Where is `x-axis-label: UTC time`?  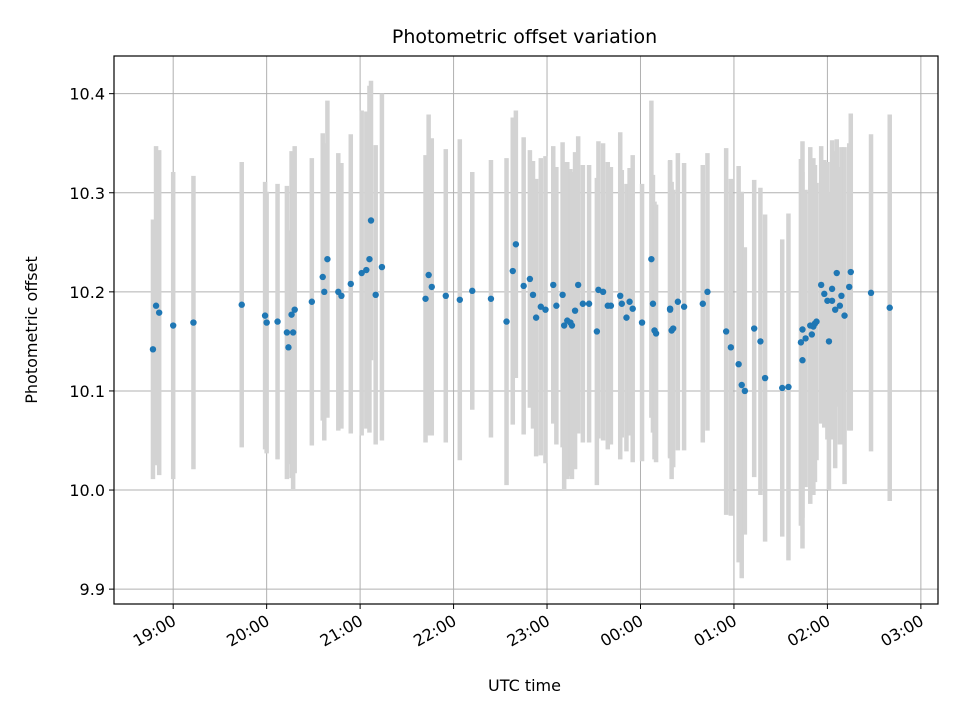
x-axis-label: UTC time is located at coordinates (524, 685).